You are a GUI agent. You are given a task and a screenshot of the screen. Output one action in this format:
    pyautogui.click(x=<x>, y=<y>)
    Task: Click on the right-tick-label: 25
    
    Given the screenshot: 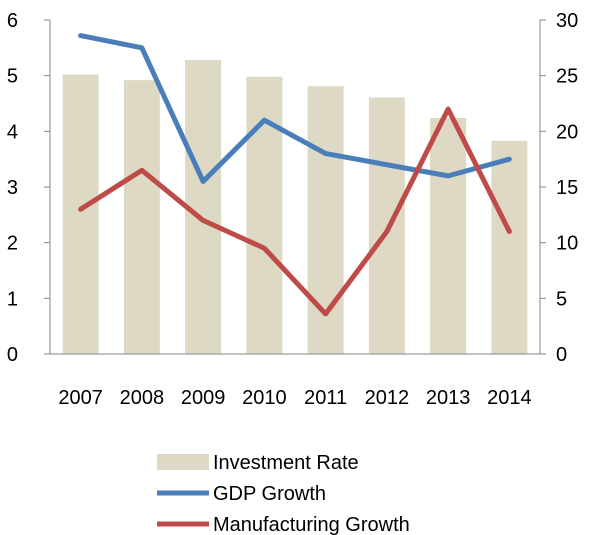 What is the action you would take?
    pyautogui.click(x=567, y=77)
    